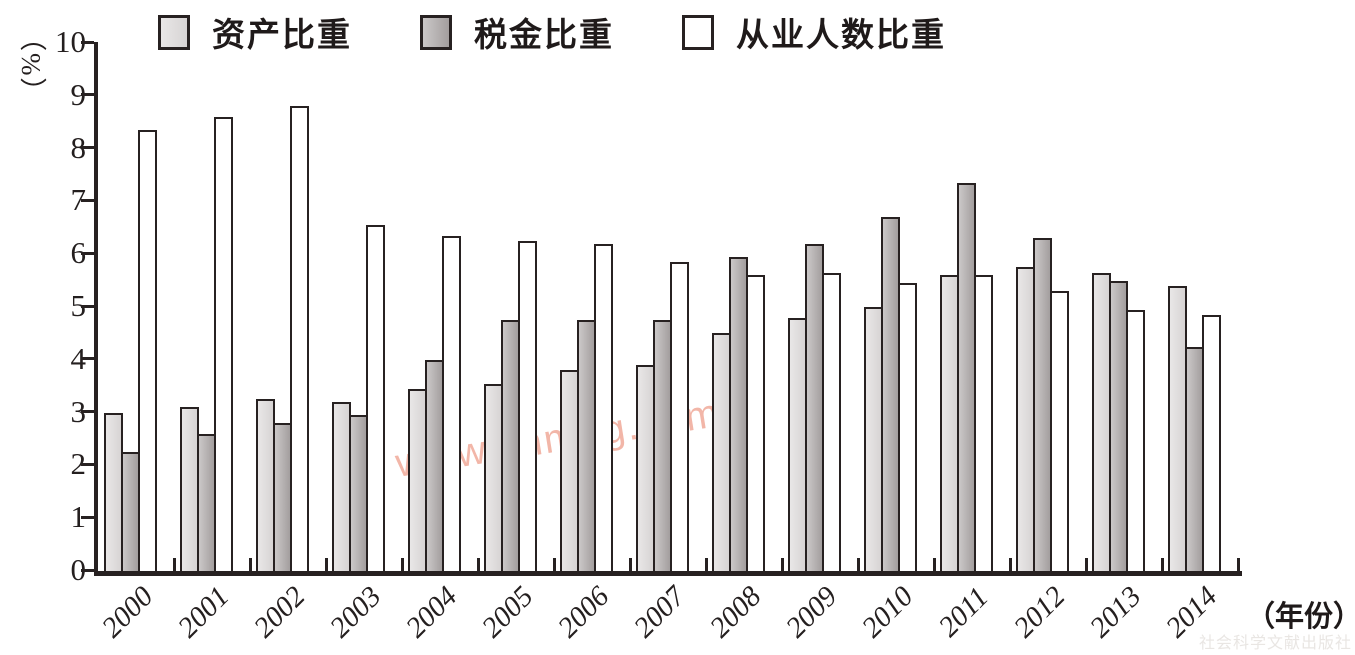 The image size is (1355, 655). I want to click on x-axis-category-label-2004: 2004, so click(431, 612).